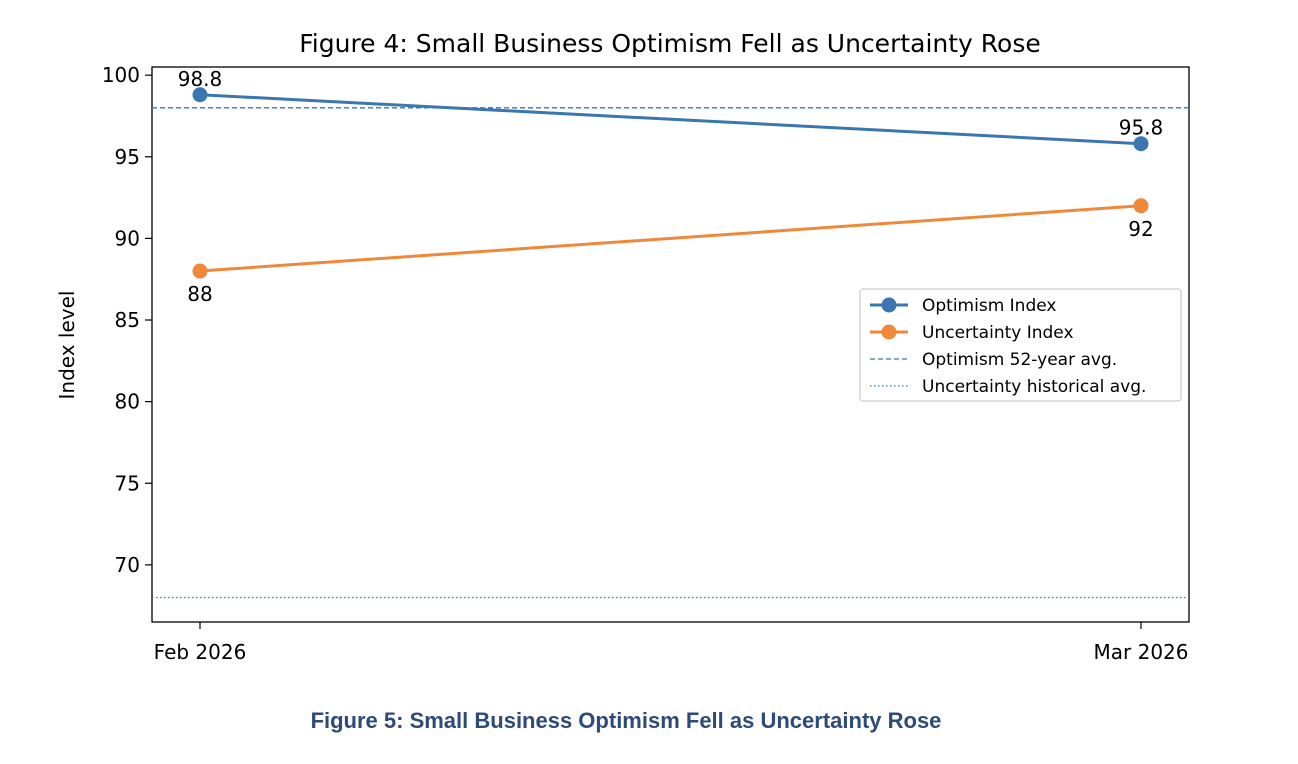  What do you see at coordinates (127, 157) in the screenshot?
I see `y-tick-label: 95` at bounding box center [127, 157].